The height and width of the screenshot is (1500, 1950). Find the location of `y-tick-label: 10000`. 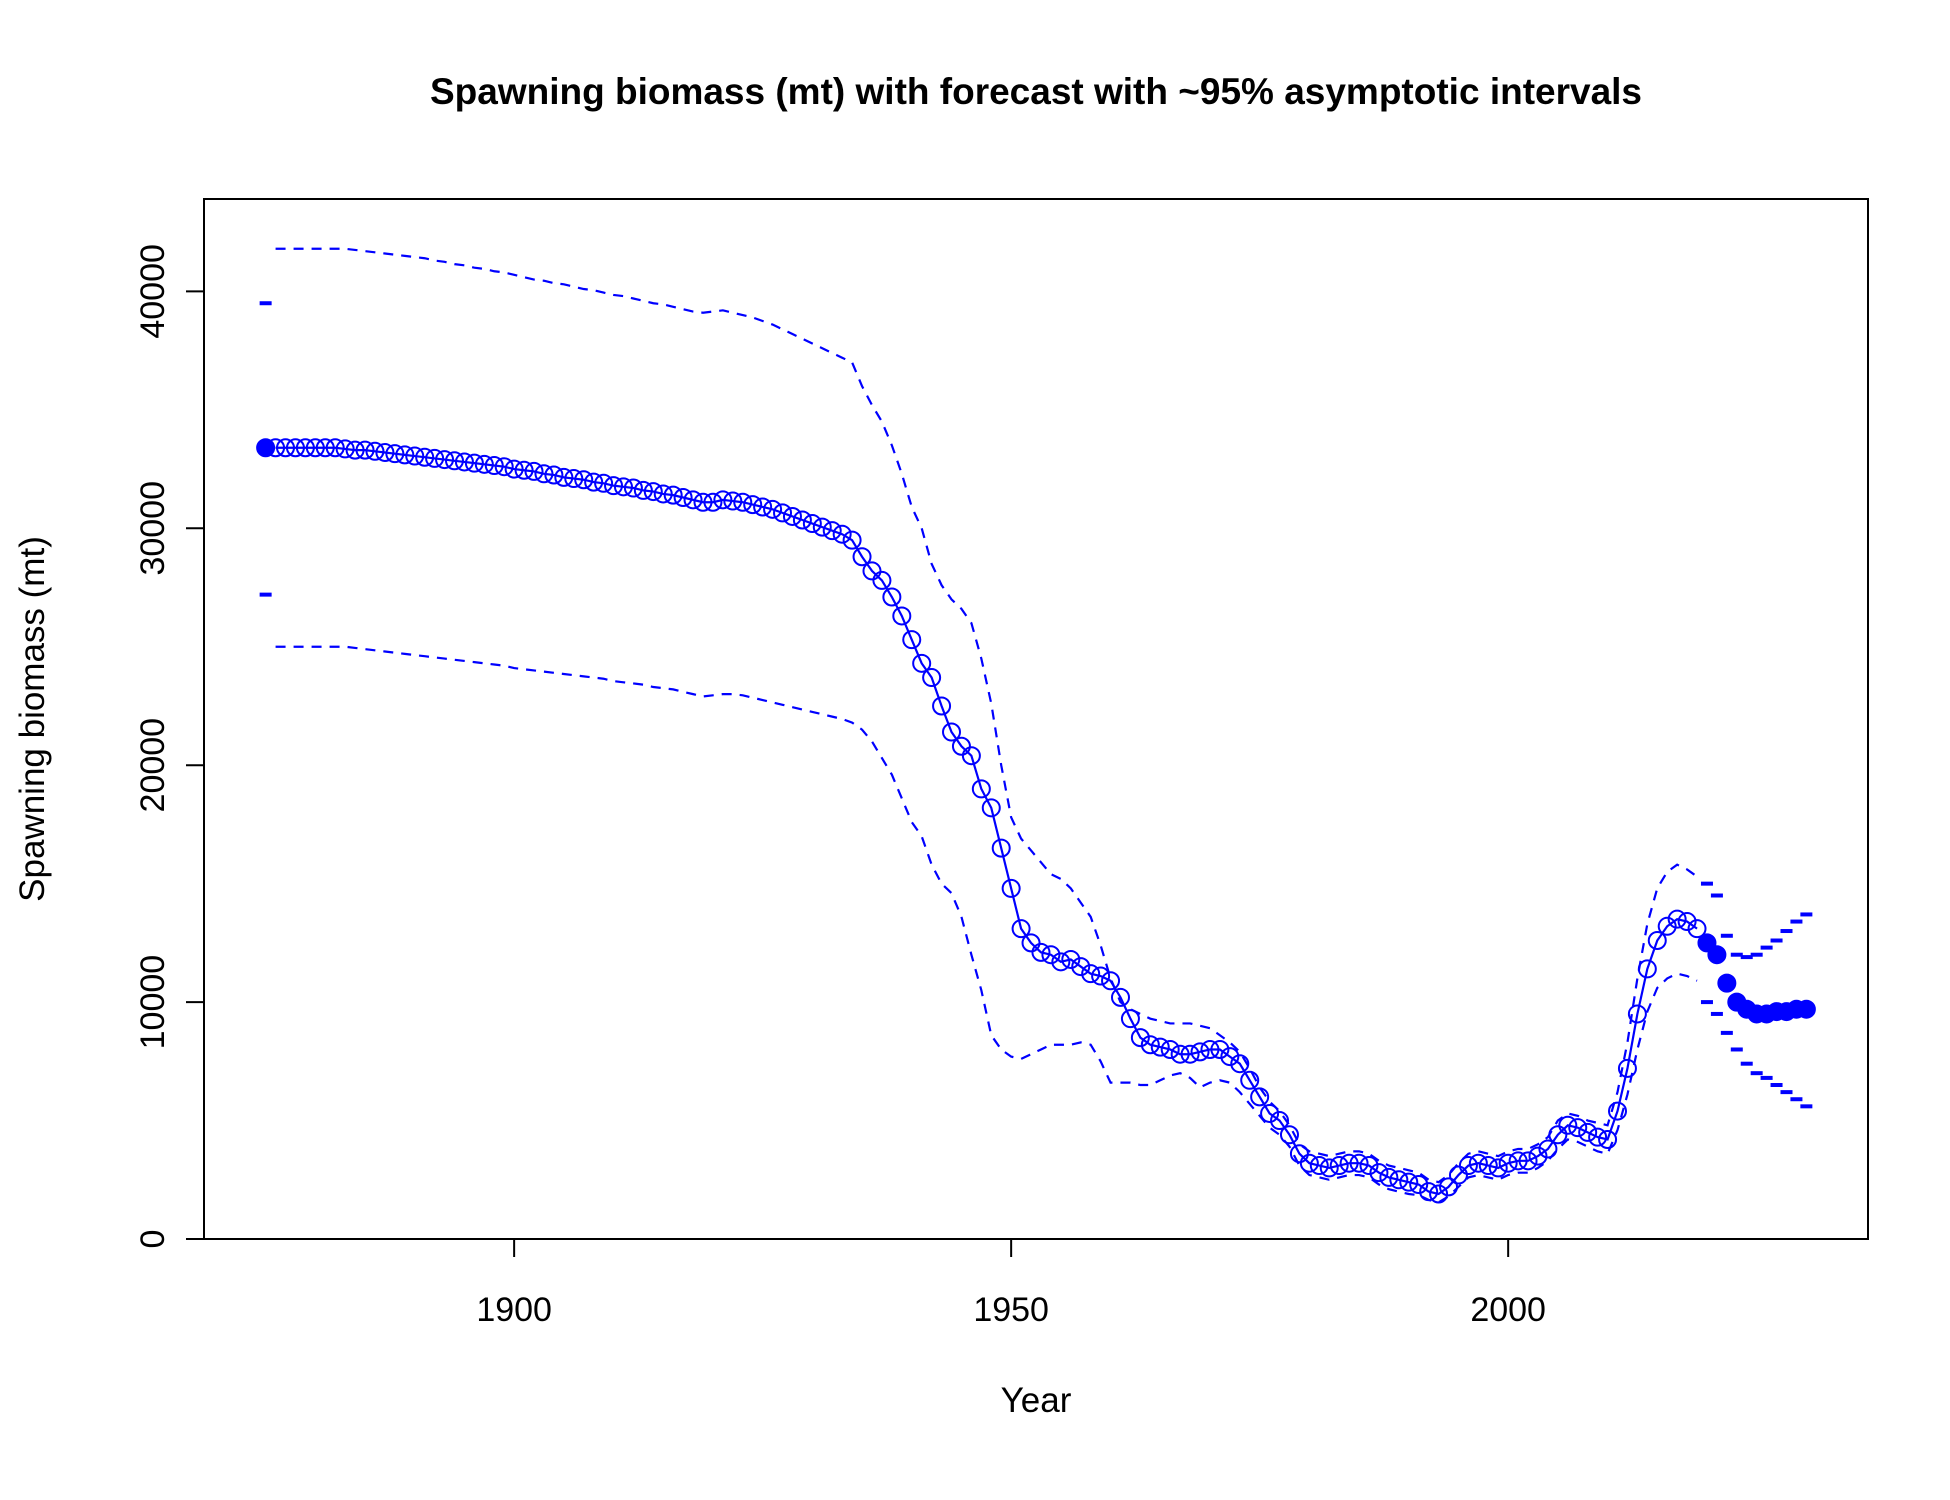

y-tick-label: 10000 is located at coordinates (153, 1002).